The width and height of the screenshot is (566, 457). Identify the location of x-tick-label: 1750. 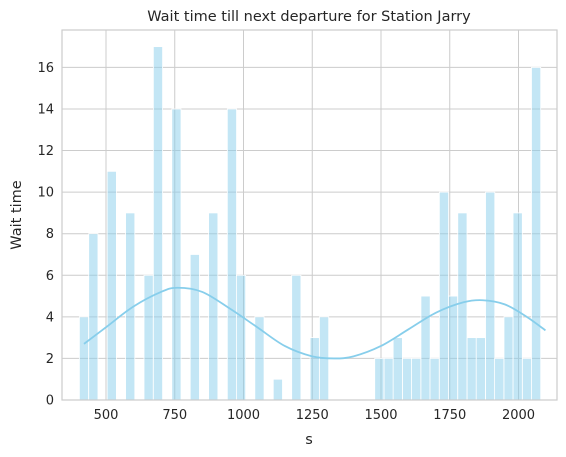
(449, 415).